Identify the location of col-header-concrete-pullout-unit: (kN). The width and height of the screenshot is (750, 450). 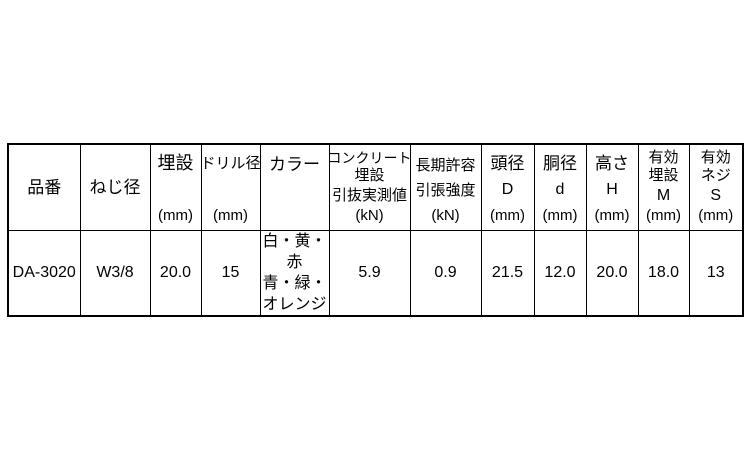
(369, 216).